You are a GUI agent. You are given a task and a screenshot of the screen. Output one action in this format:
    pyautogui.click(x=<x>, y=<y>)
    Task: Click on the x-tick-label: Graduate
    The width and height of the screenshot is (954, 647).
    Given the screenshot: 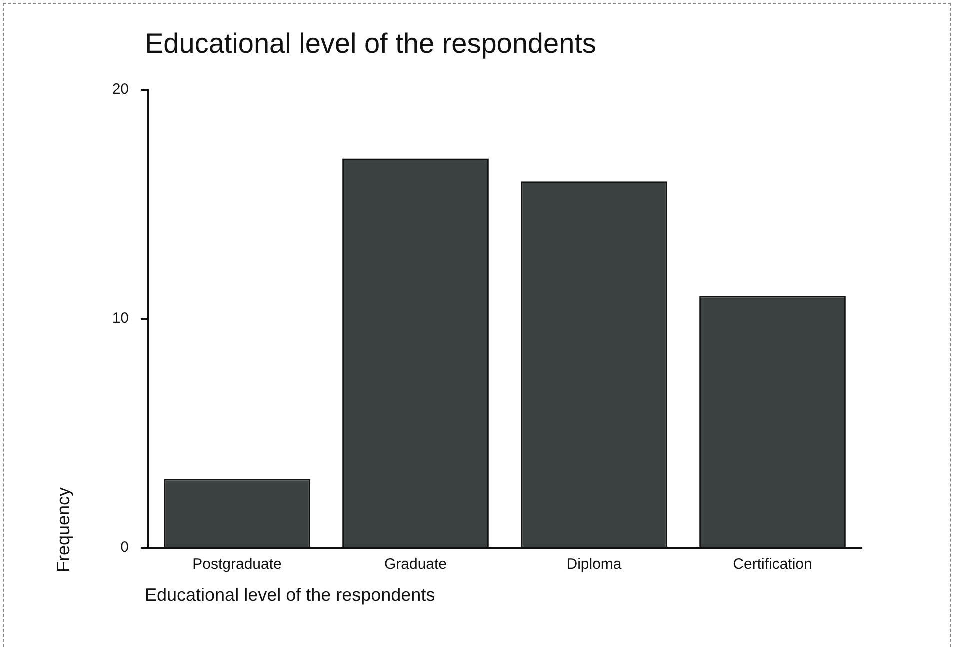 What is the action you would take?
    pyautogui.click(x=416, y=565)
    